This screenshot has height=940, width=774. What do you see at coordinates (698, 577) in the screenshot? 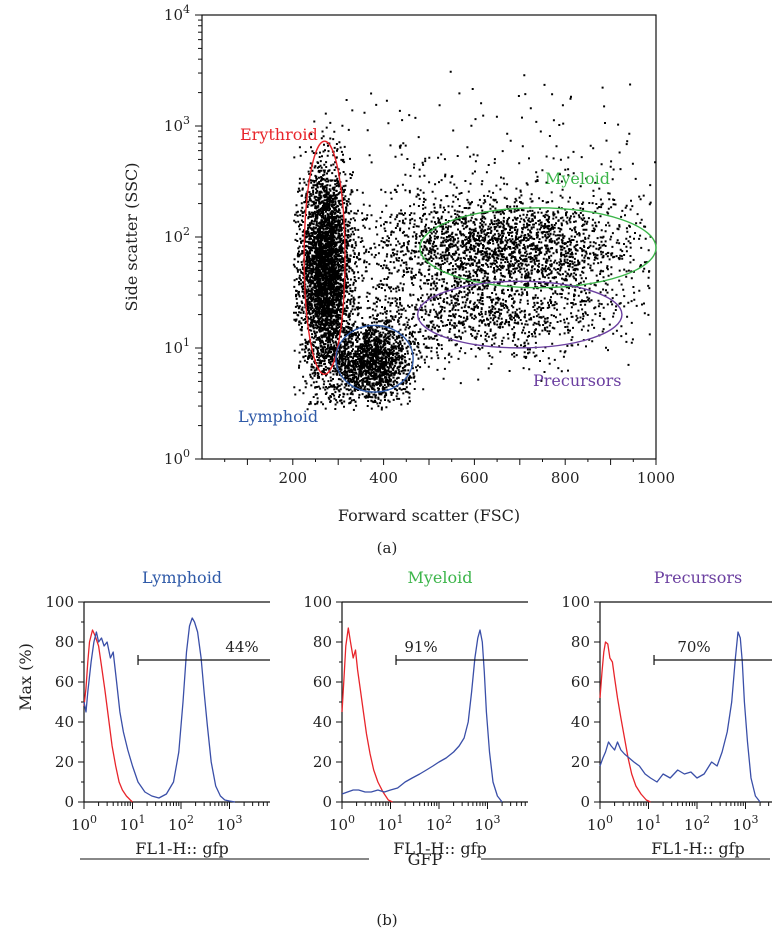
I see `hist-title: Precursors` at bounding box center [698, 577].